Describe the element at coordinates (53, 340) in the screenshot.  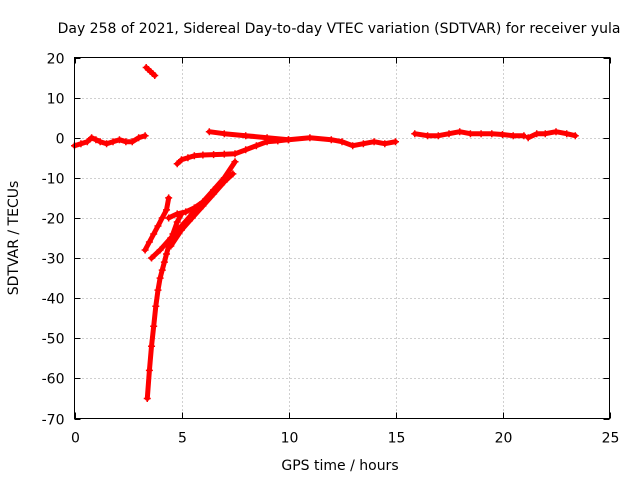
I see `y-tick-label: -50` at that location.